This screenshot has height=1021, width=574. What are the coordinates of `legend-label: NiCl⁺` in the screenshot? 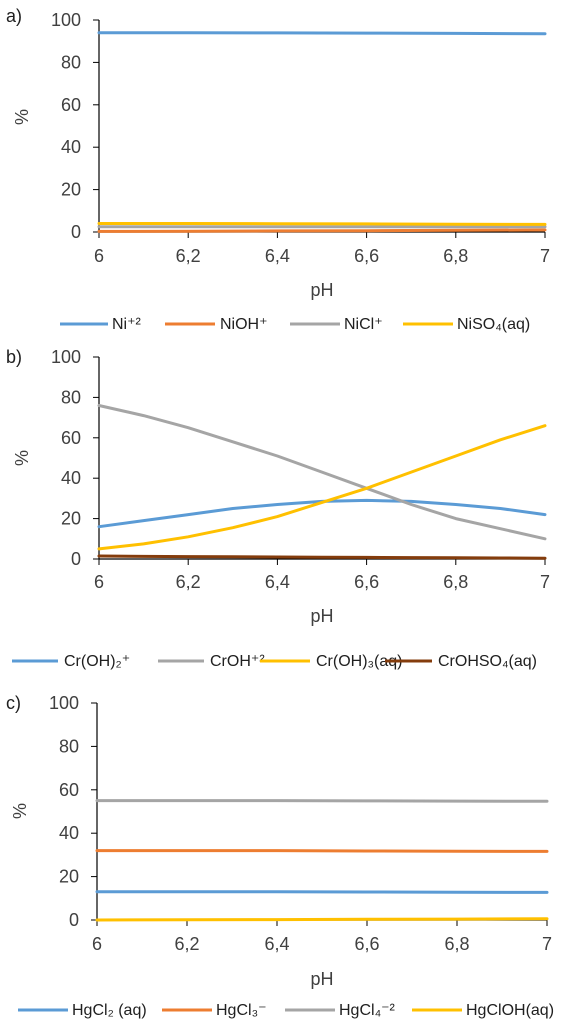 It's located at (363, 324).